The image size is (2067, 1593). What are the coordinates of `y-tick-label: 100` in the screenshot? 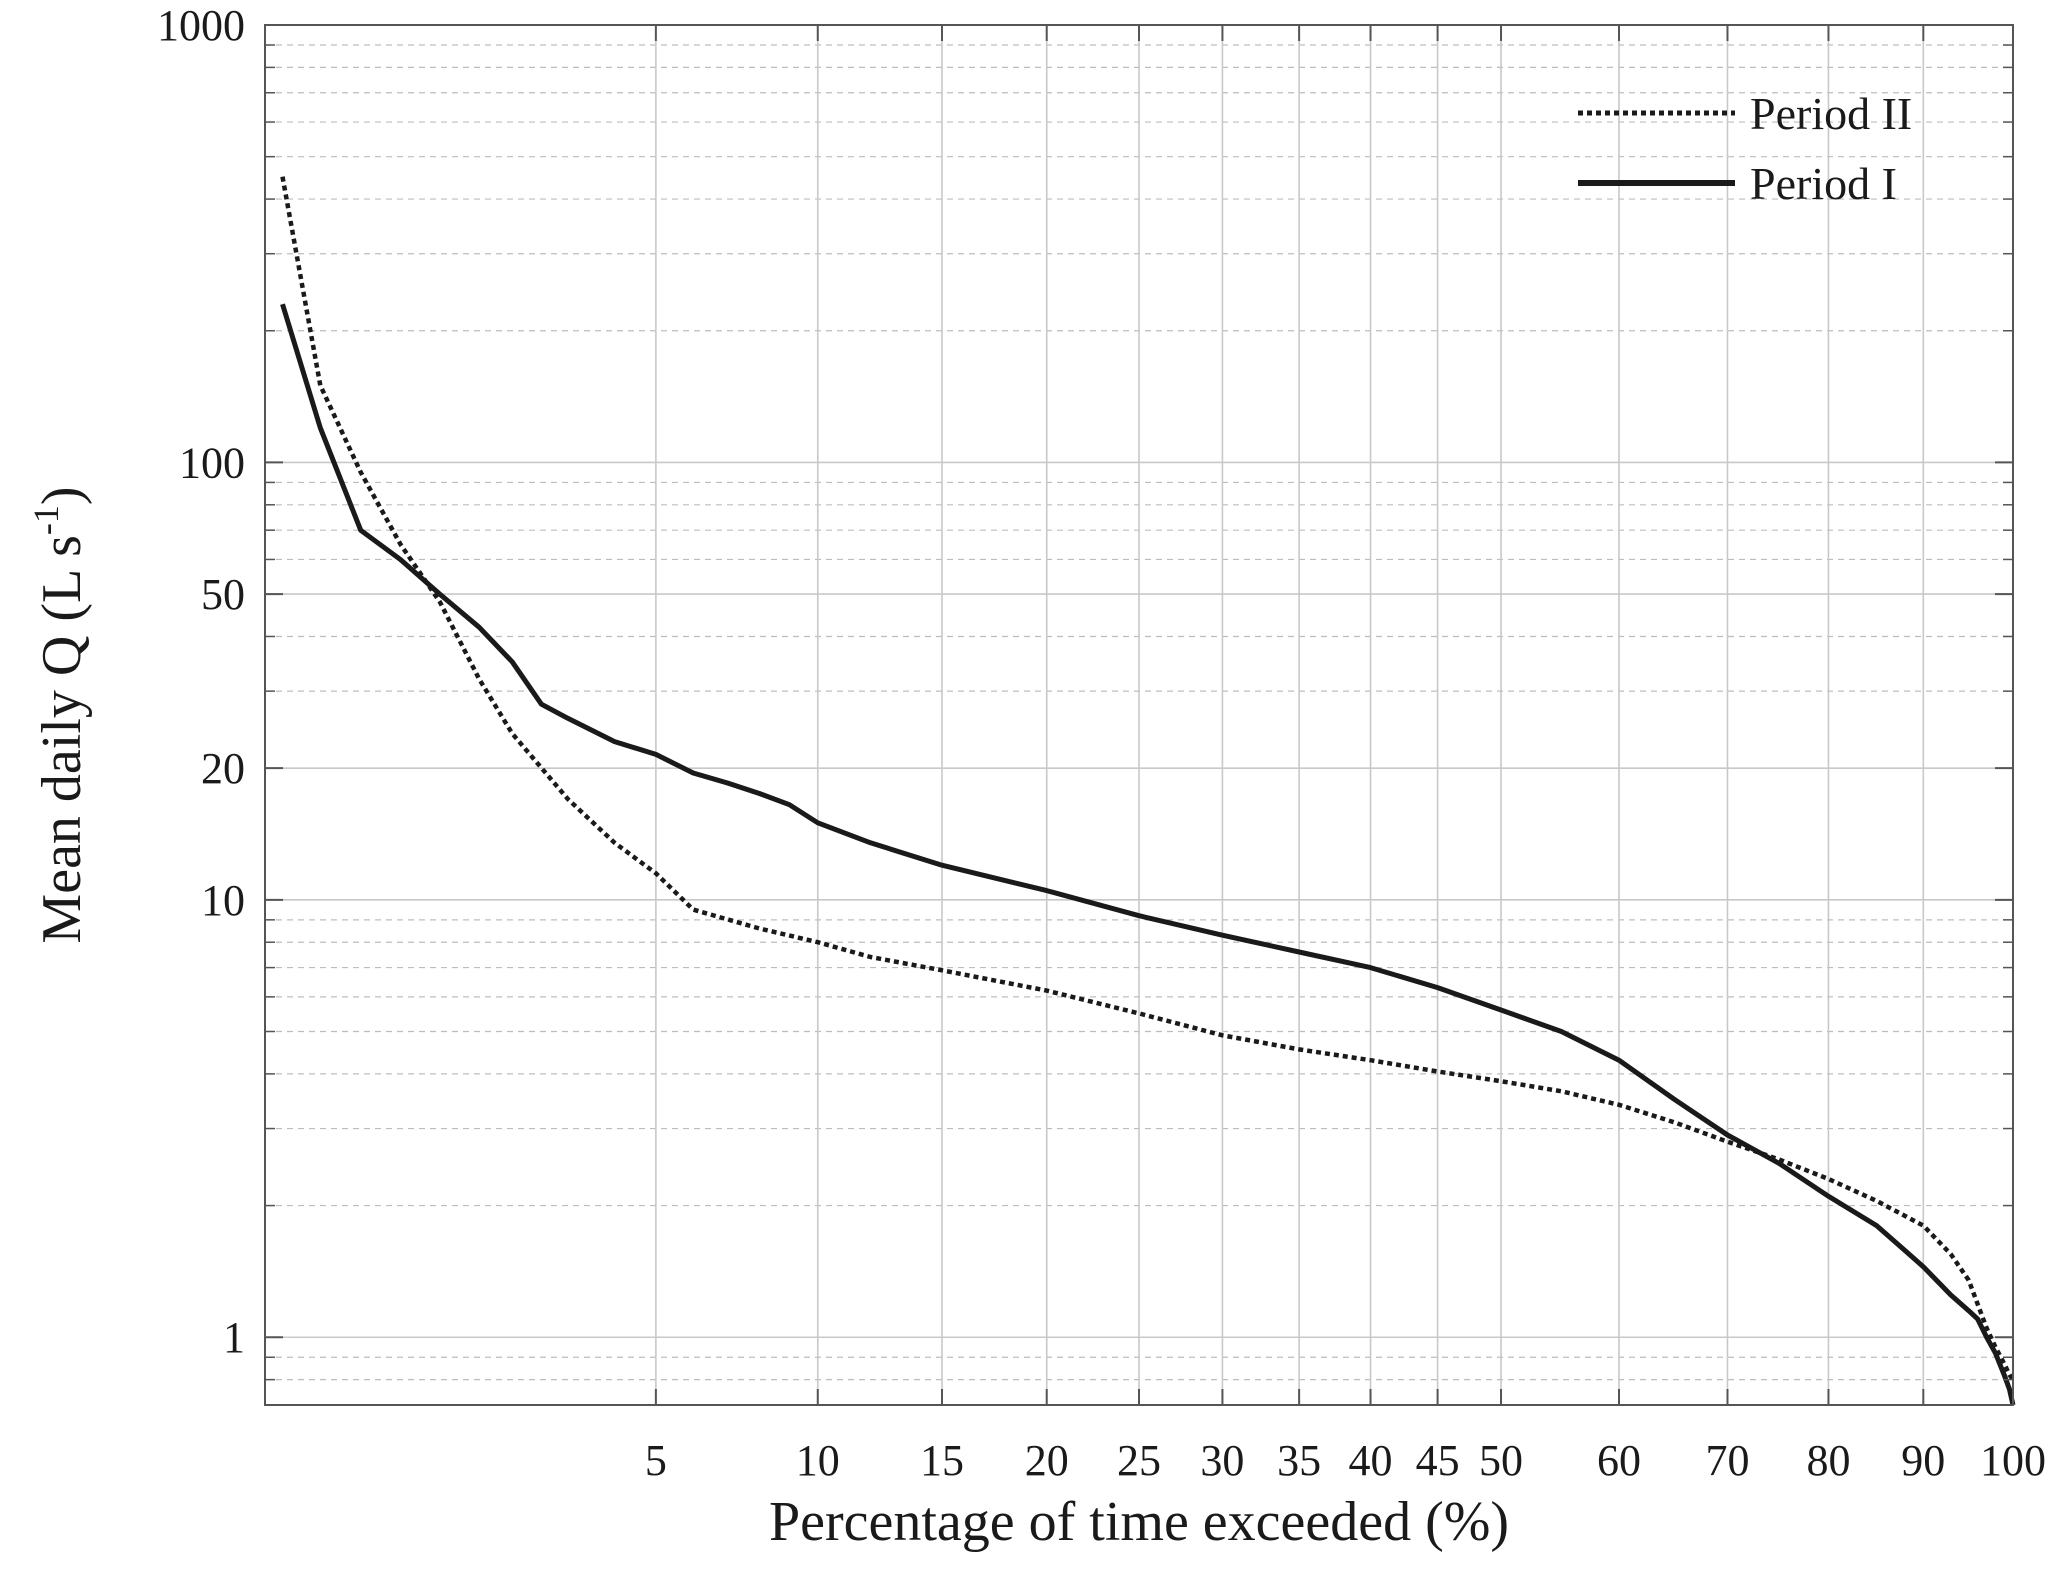 It's located at (212, 462).